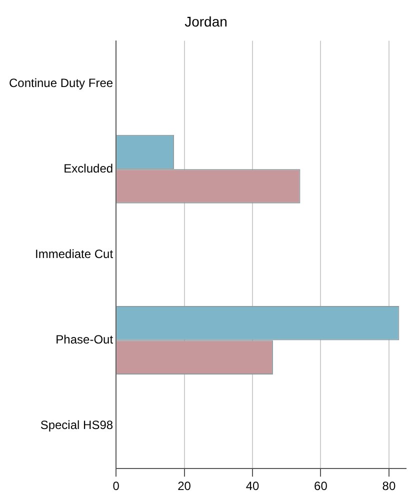 This screenshot has width=420, height=503. What do you see at coordinates (116, 486) in the screenshot?
I see `x-tick-label: 0` at bounding box center [116, 486].